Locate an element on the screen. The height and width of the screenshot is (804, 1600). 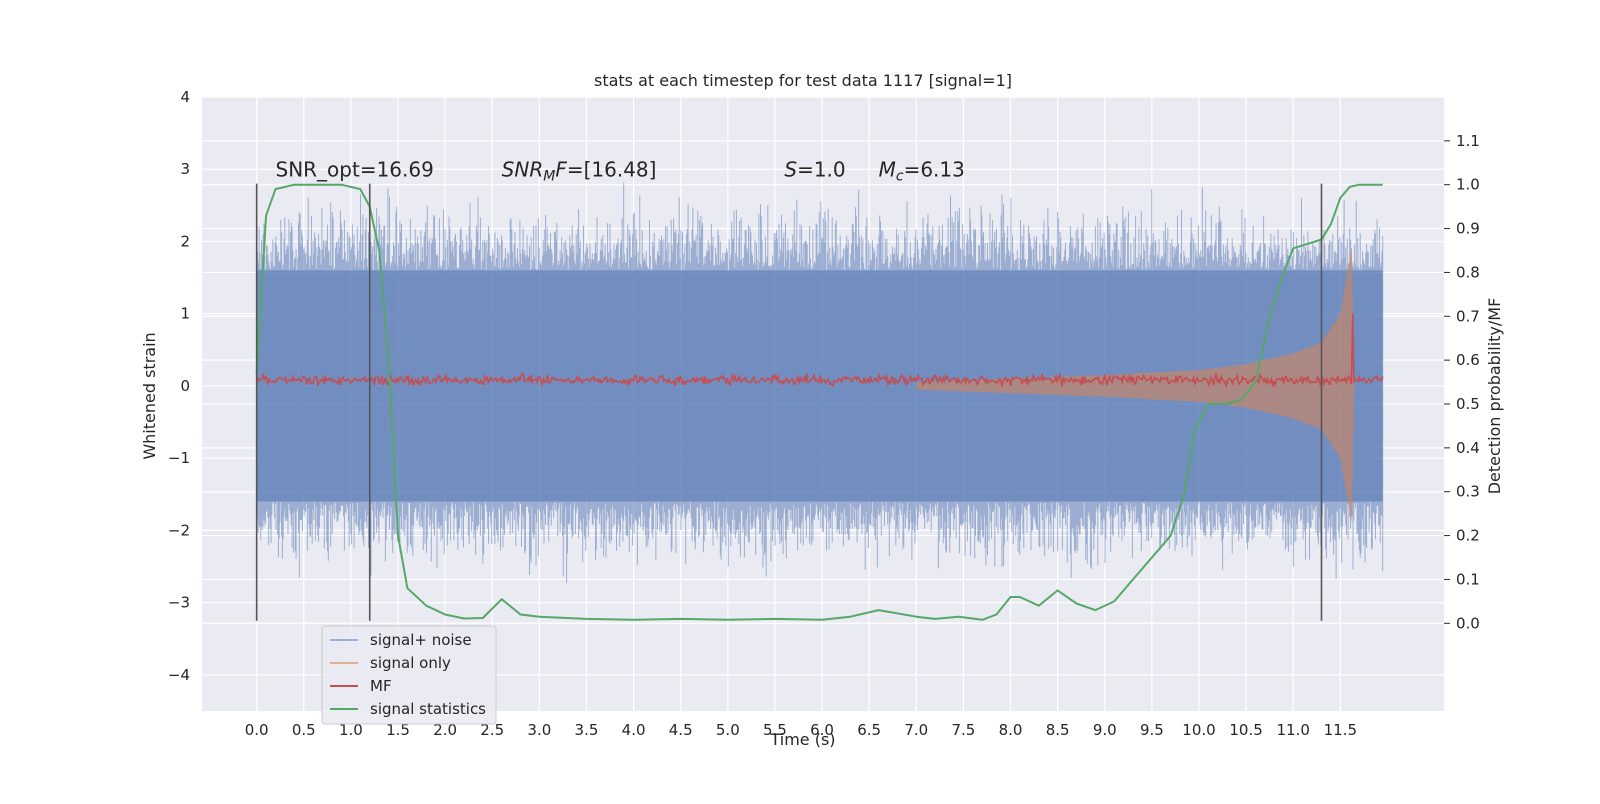
x-tick-label: 11.5 is located at coordinates (1340, 730).